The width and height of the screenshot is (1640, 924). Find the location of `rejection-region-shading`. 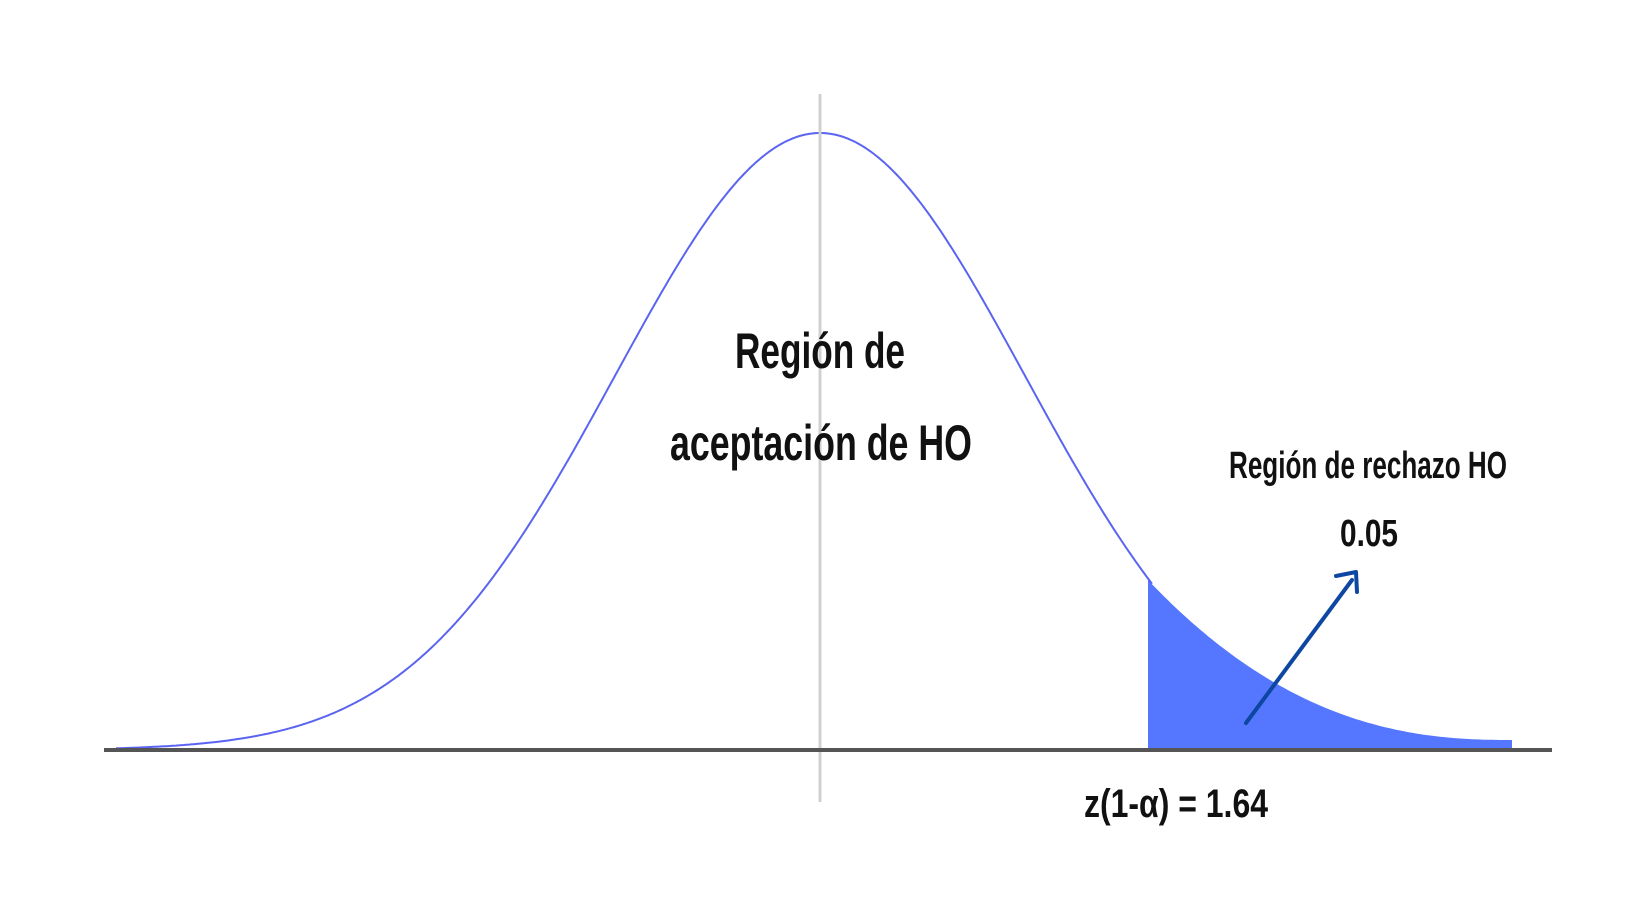

rejection-region-shading is located at coordinates (1330, 665).